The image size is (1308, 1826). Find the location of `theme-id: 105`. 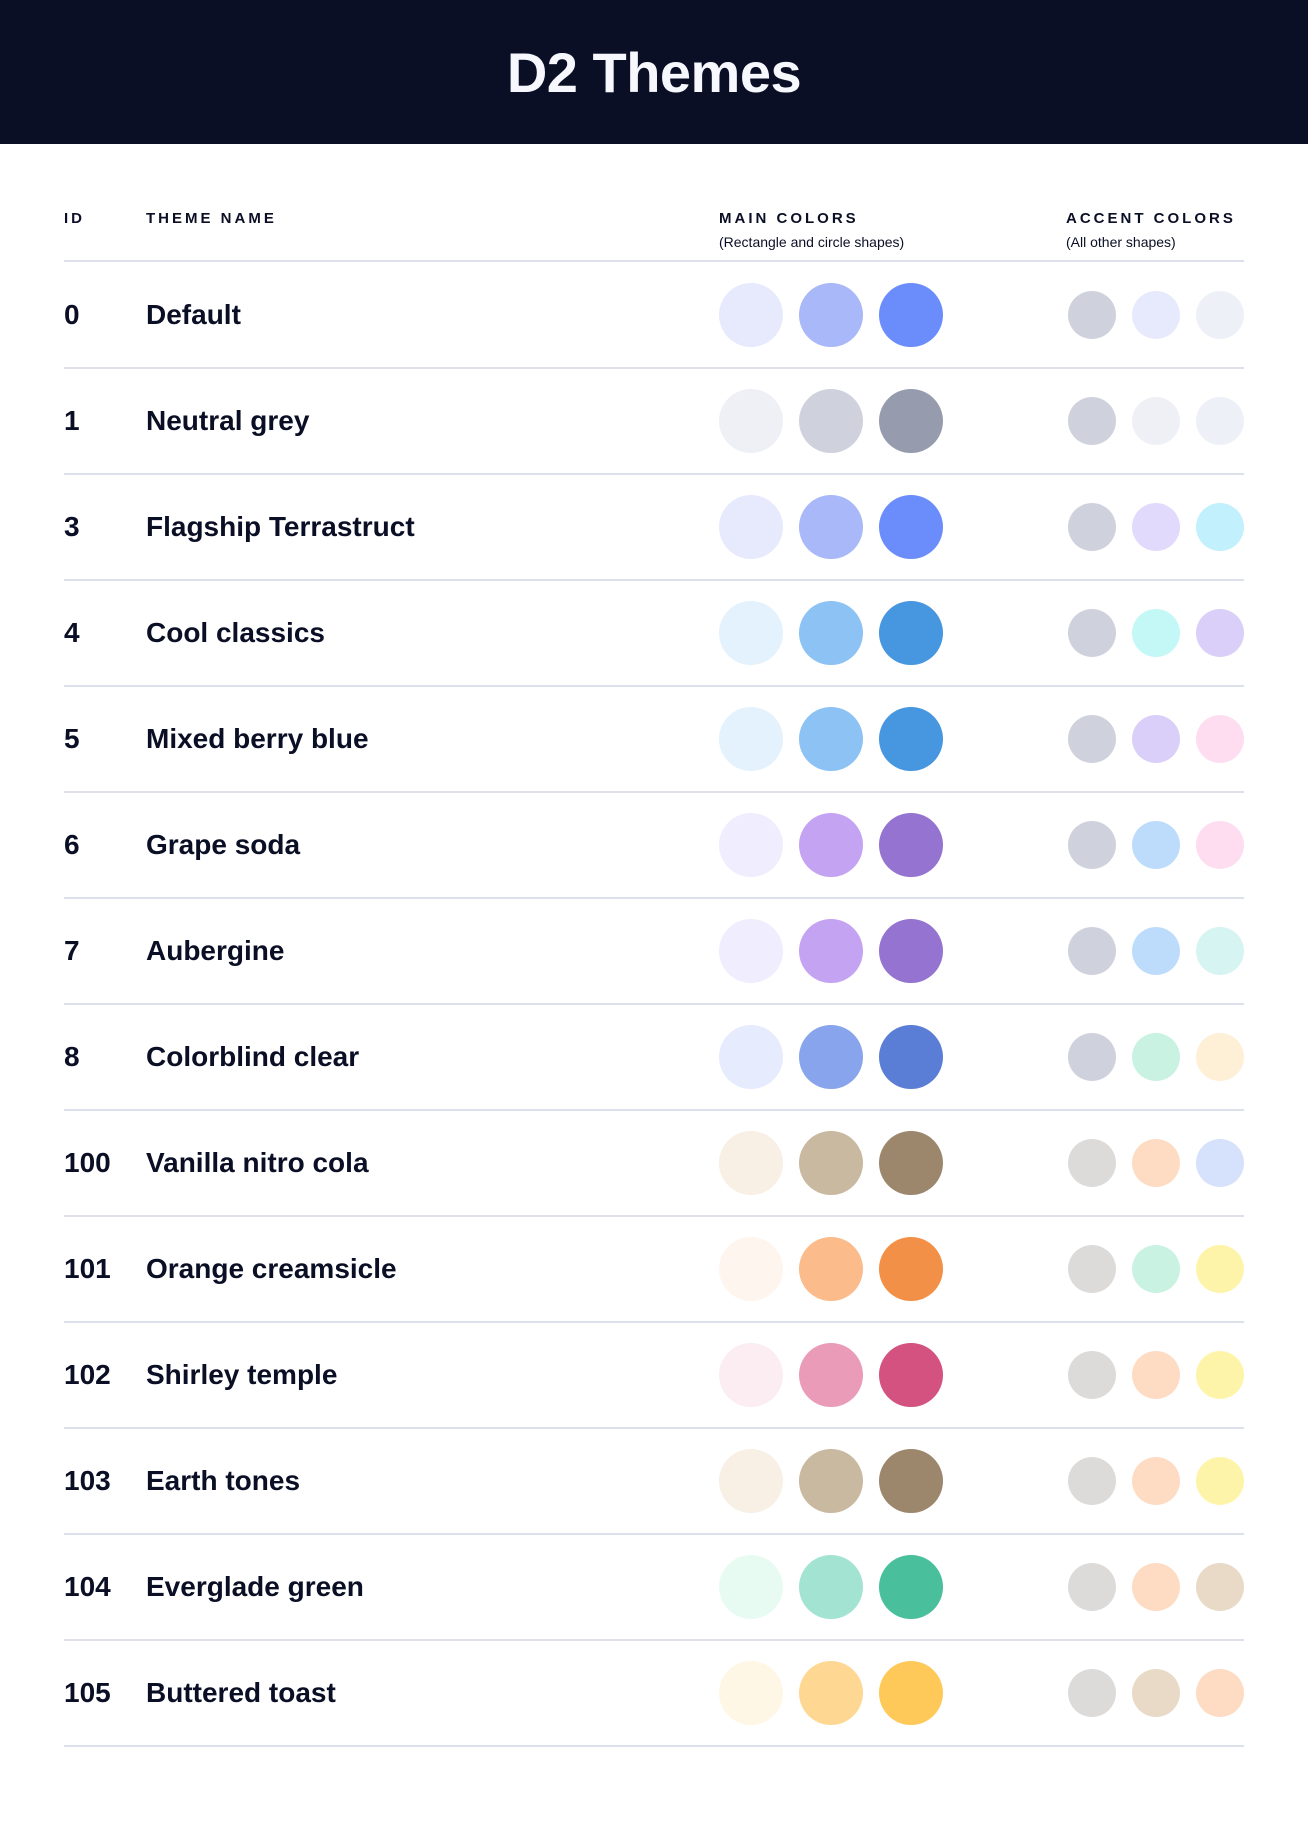

theme-id: 105 is located at coordinates (87, 1692).